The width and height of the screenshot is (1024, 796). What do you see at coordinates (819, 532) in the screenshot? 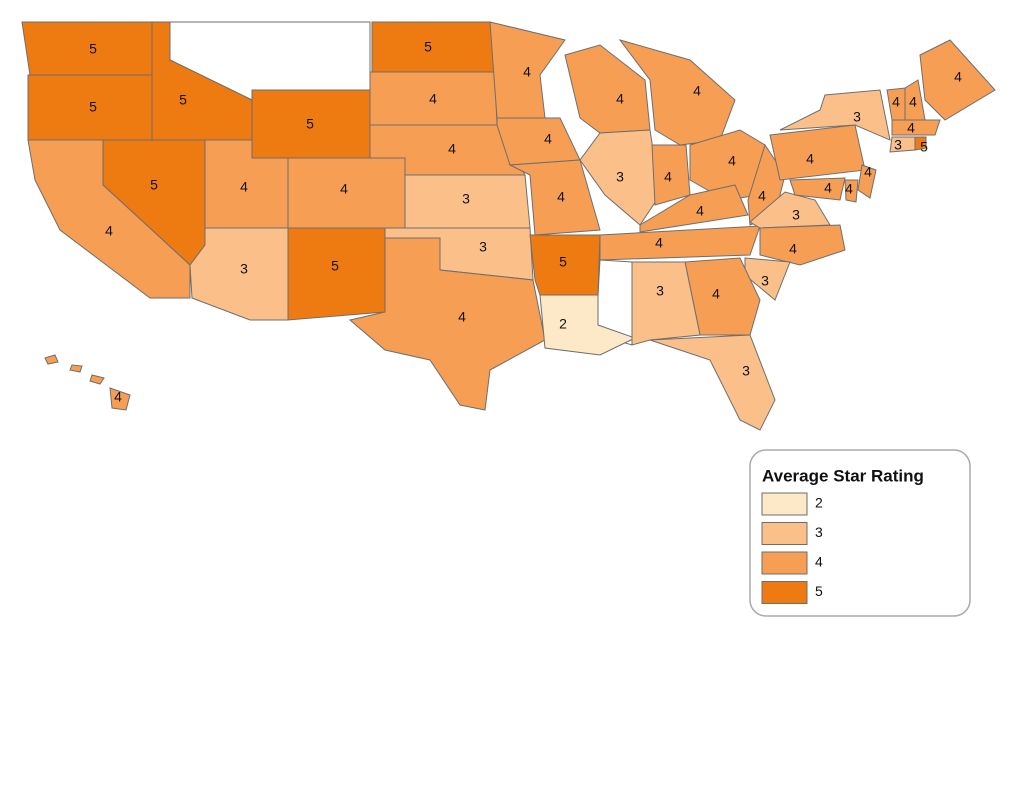
I see `legend-label: 3` at bounding box center [819, 532].